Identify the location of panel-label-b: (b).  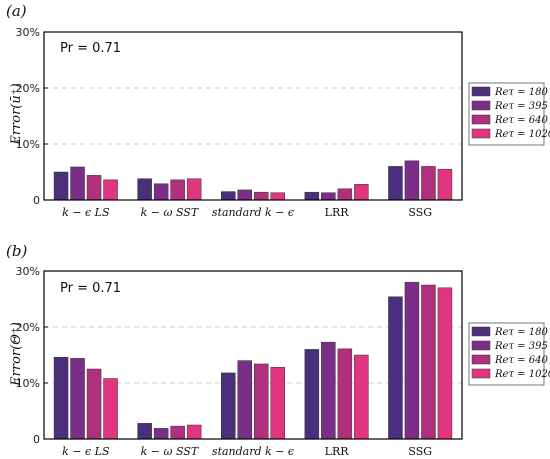
(16, 251).